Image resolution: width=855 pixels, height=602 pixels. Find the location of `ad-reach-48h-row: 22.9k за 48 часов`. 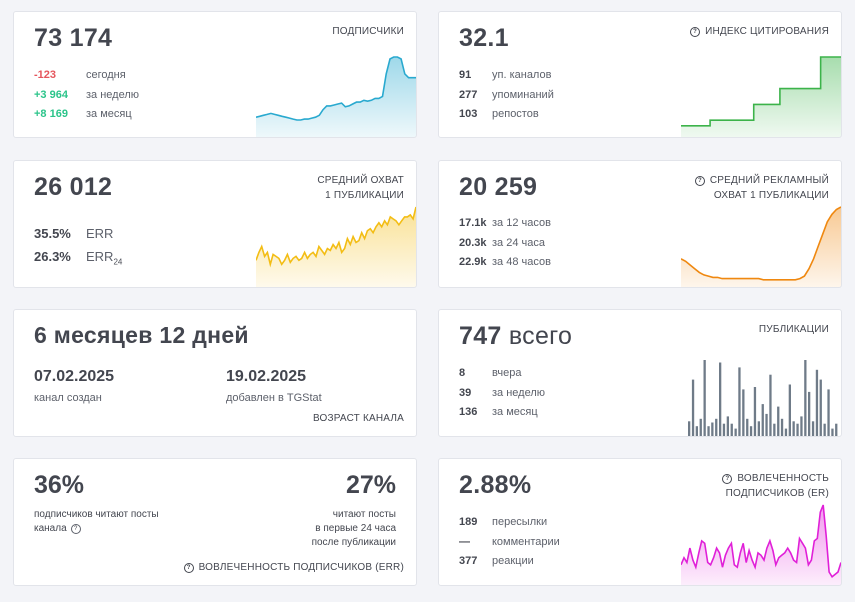

ad-reach-48h-row: 22.9k за 48 часов is located at coordinates (505, 262).